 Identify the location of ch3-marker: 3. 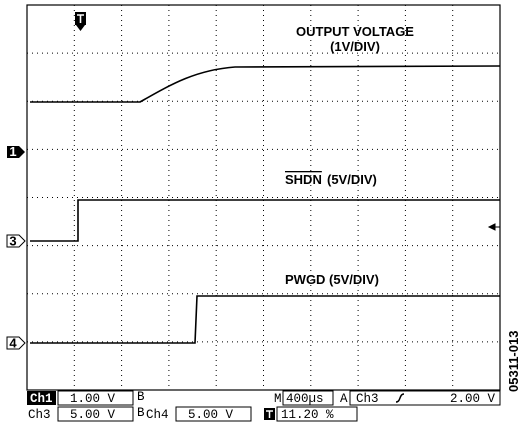
(16, 241).